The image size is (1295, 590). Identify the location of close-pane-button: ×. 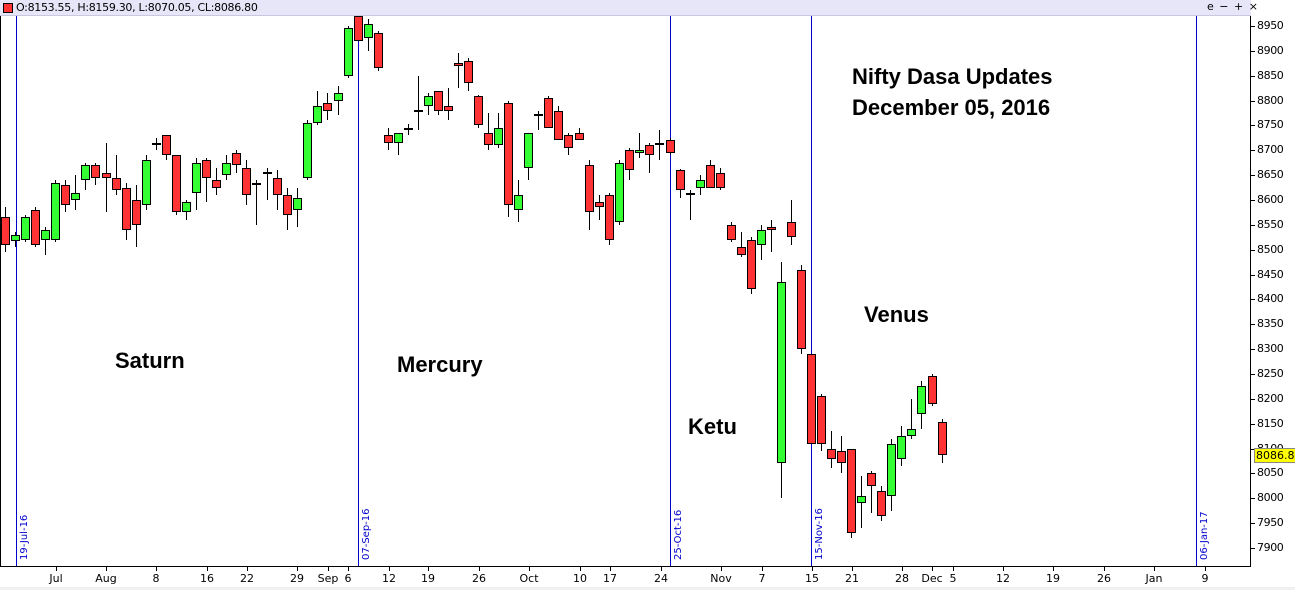
(1253, 6).